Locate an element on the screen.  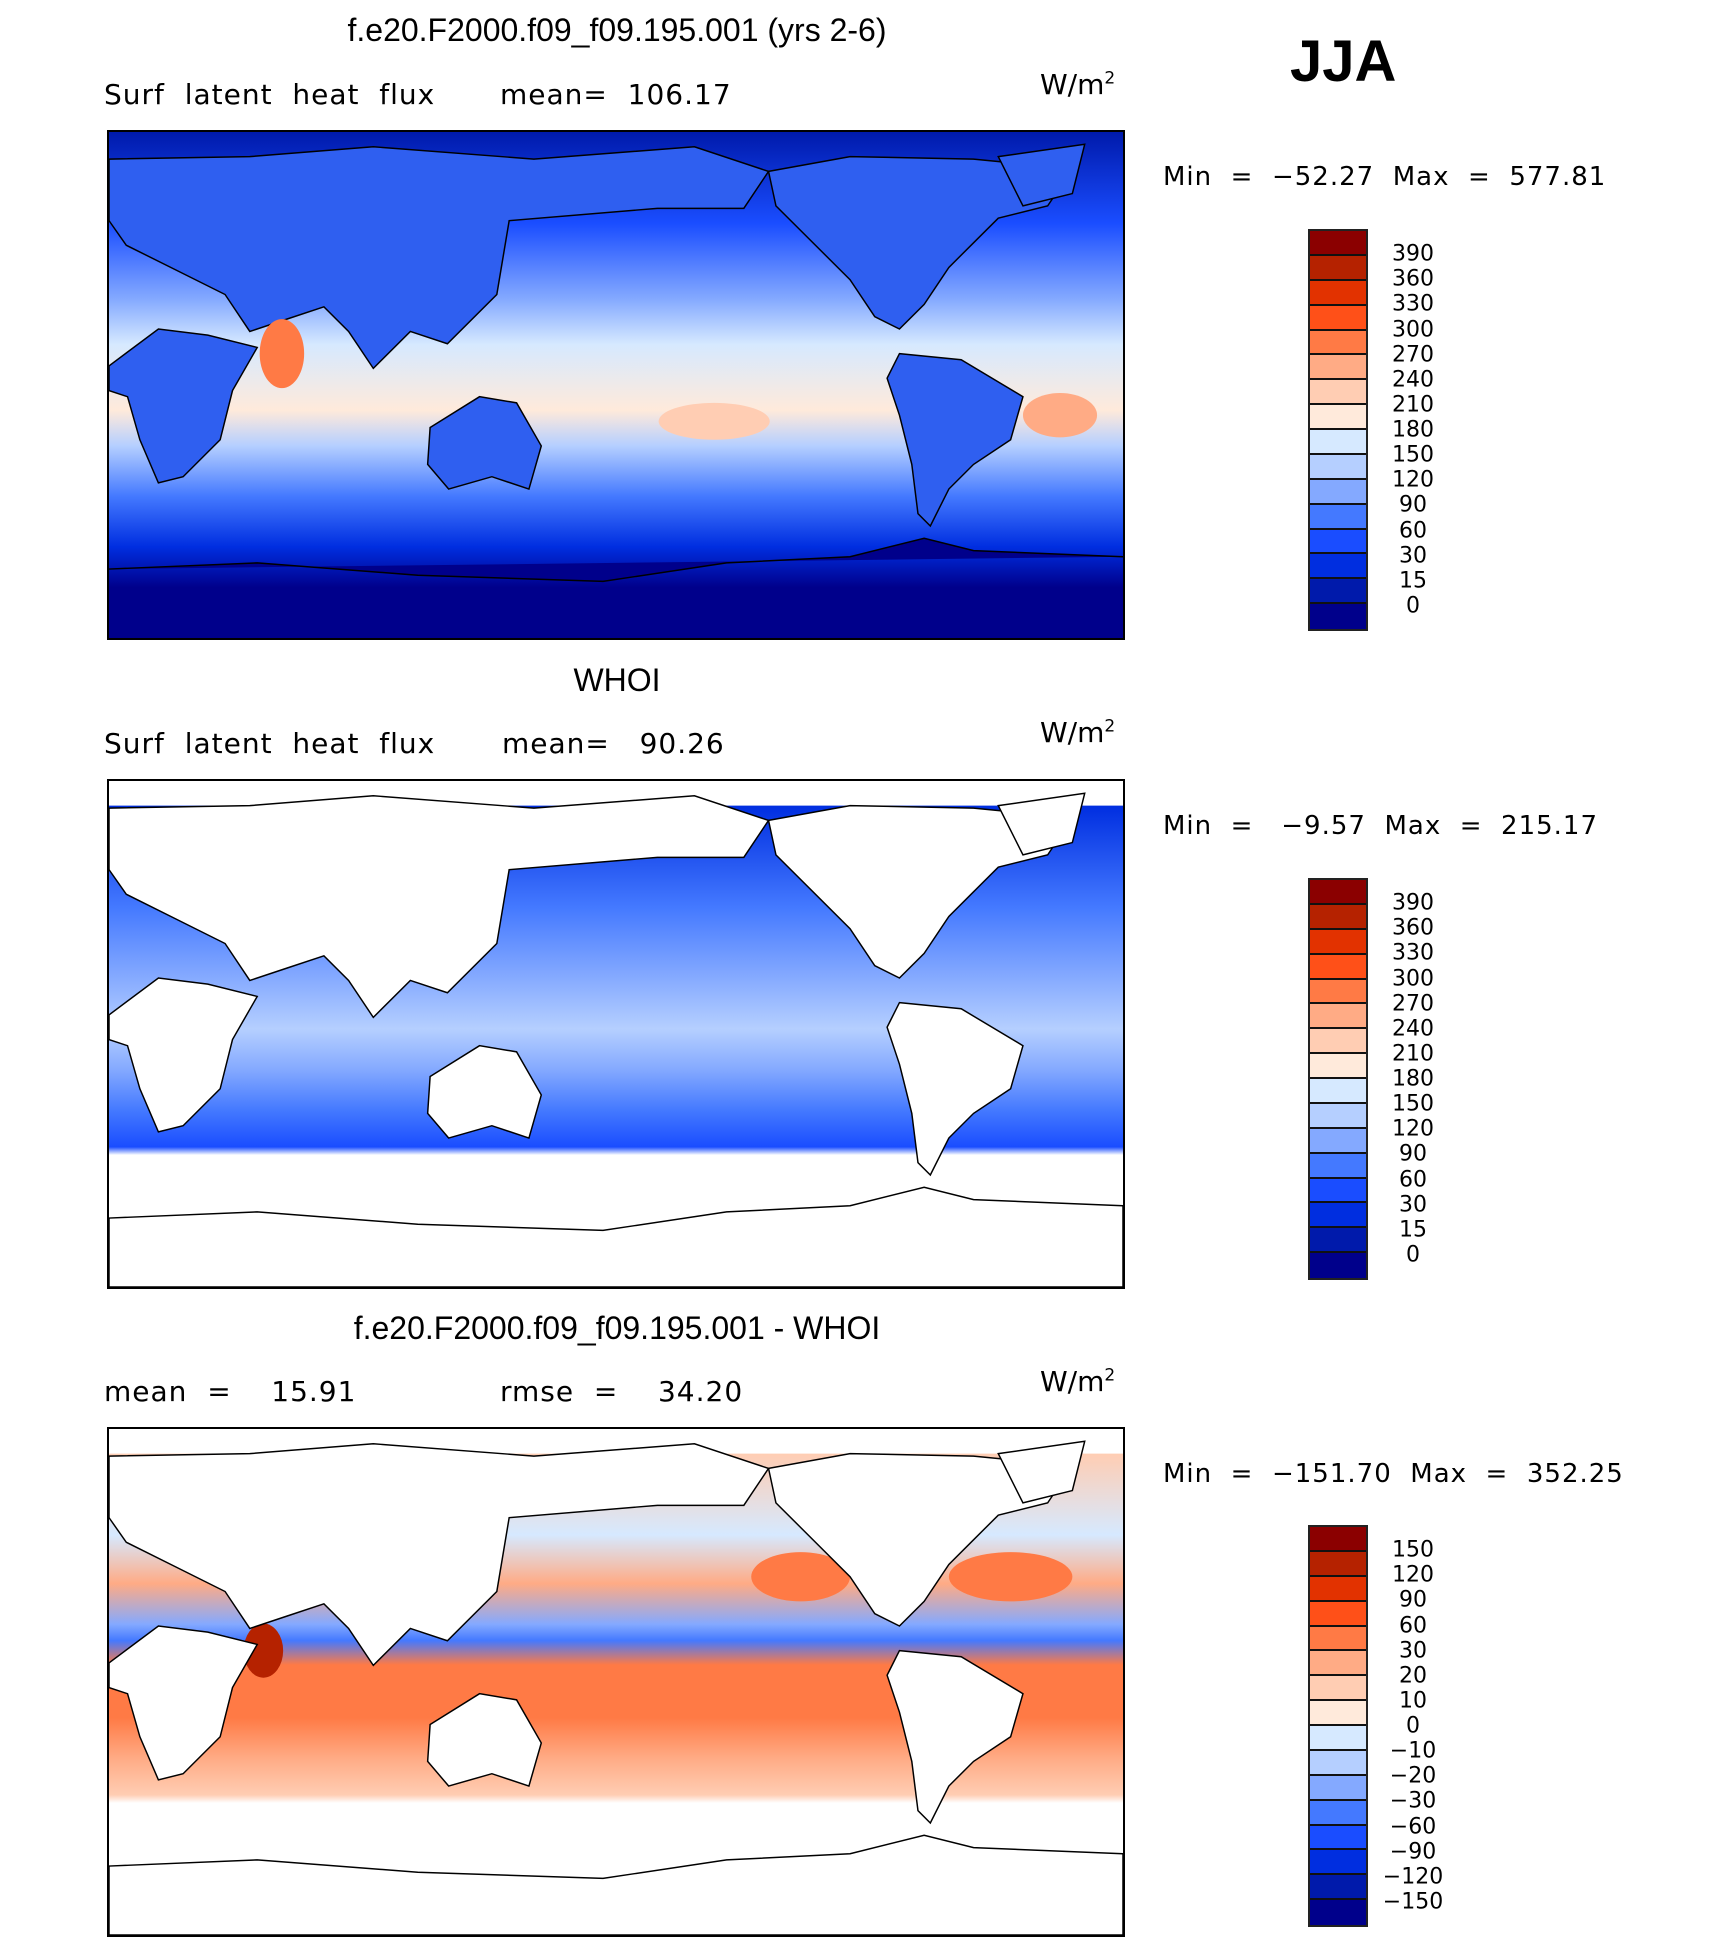
panel-1-minmax: Min = −52.27 Max = 577.81 is located at coordinates (1385, 177).